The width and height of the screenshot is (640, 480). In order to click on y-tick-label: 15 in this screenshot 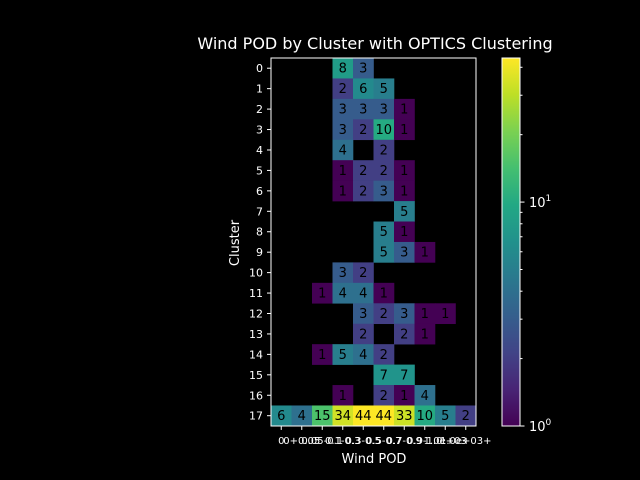, I will do `click(256, 375)`.